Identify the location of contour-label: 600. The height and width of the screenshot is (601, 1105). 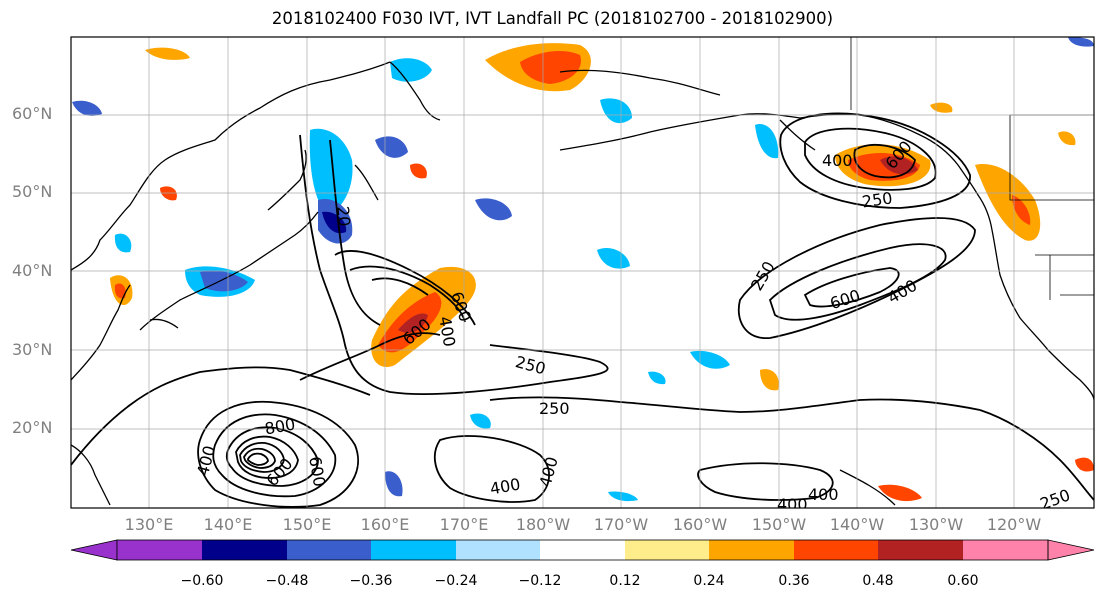
(317, 471).